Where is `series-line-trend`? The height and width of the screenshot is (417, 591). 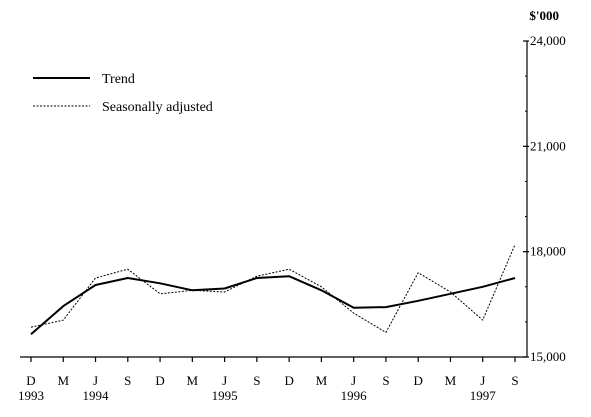
series-line-trend is located at coordinates (273, 305).